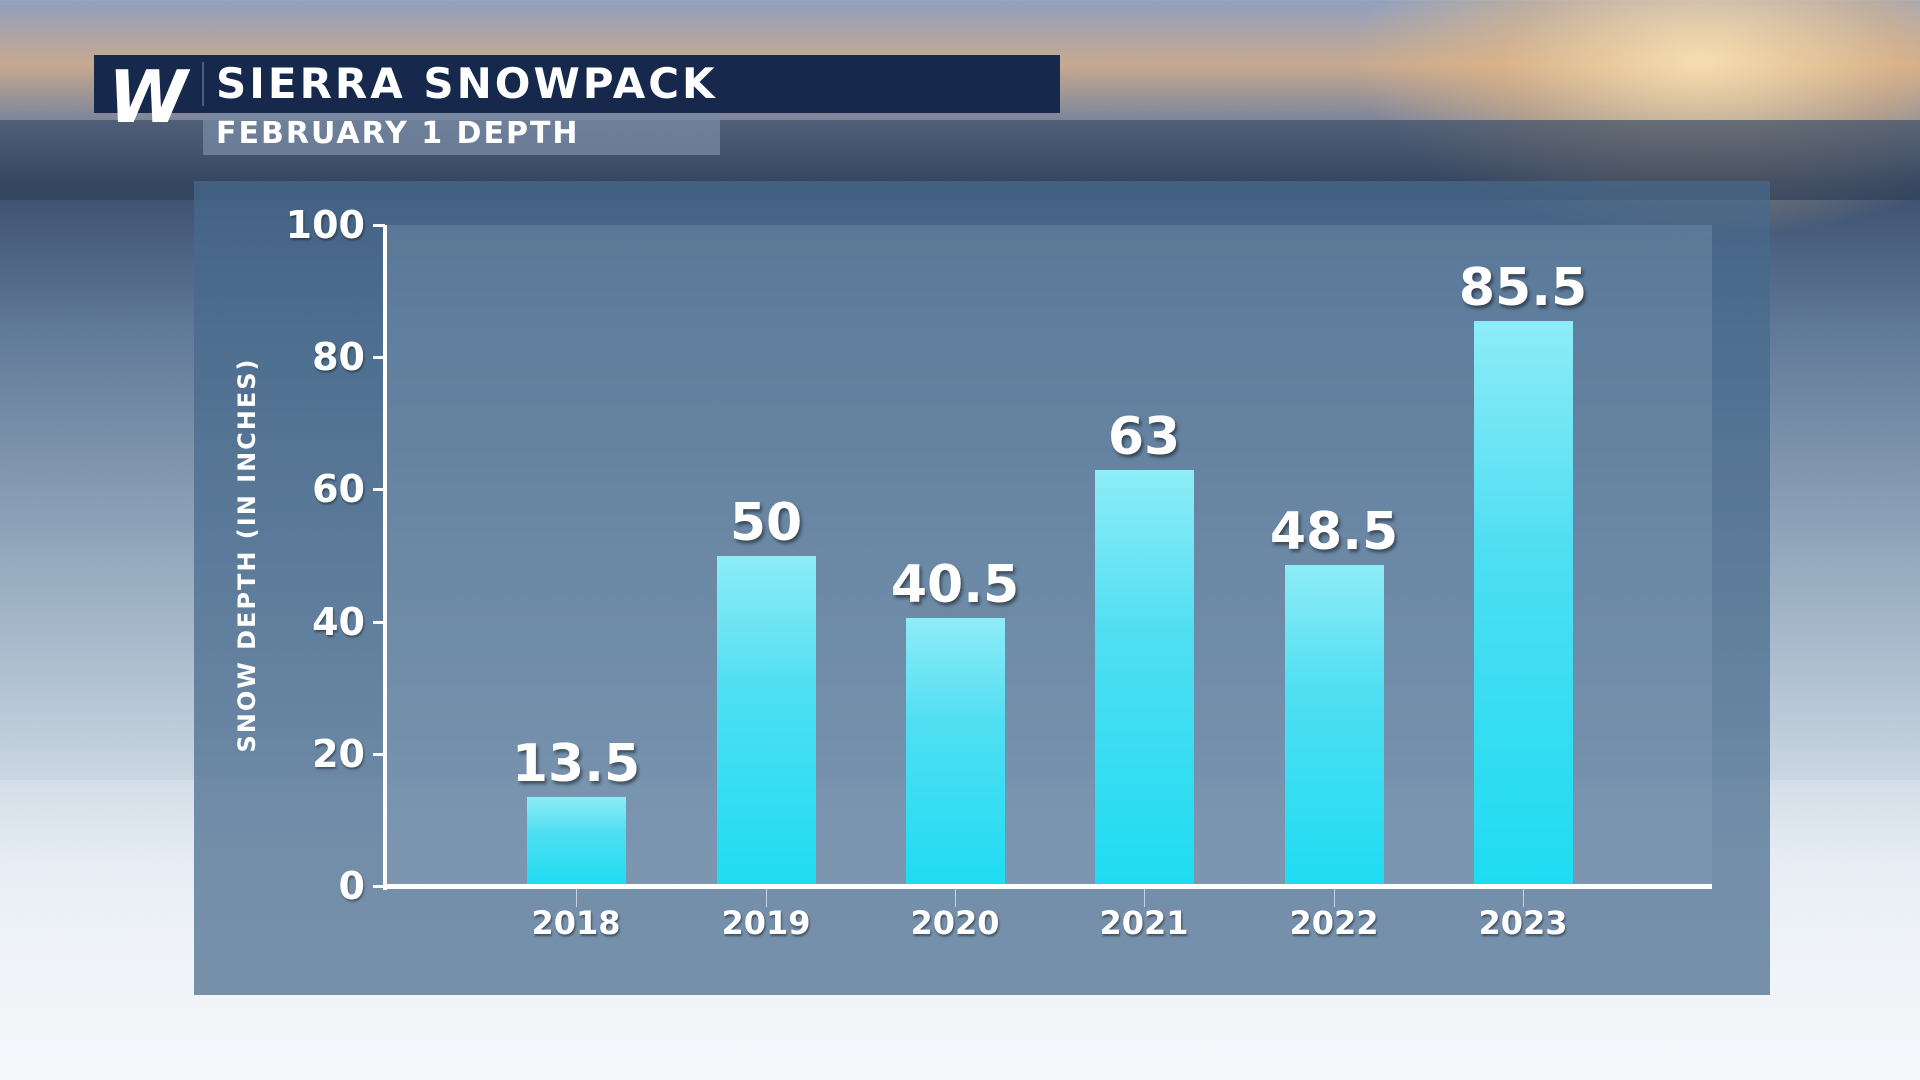  I want to click on bar-2019, so click(766, 720).